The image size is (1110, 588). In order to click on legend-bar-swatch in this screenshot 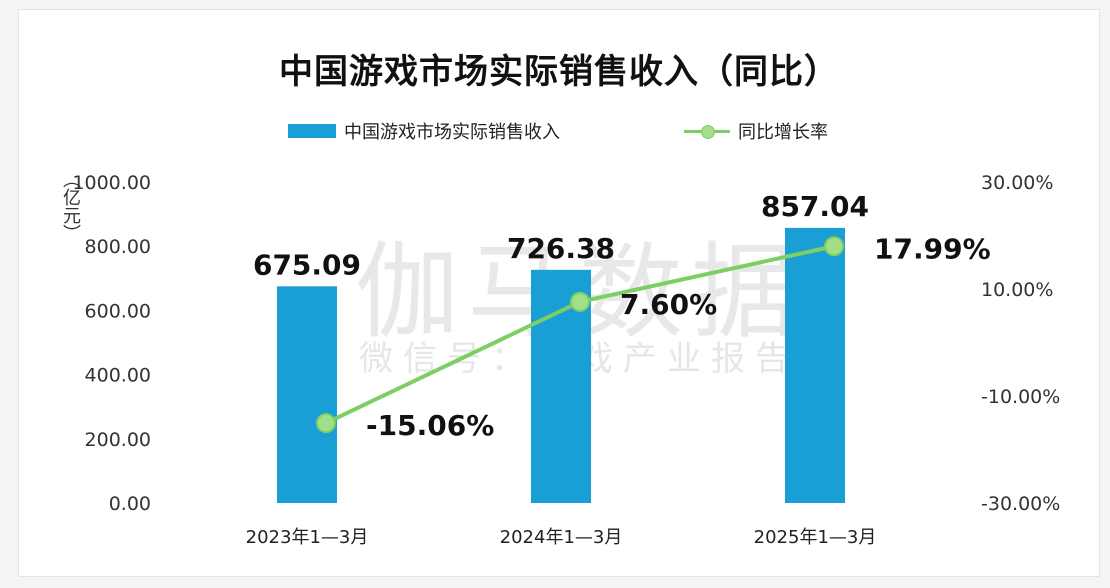, I will do `click(312, 131)`.